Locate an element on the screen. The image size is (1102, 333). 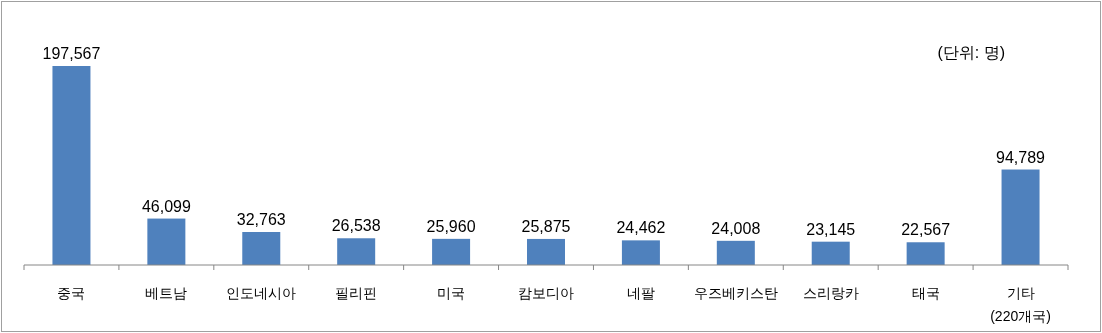
data-label: 24,462 is located at coordinates (641, 228).